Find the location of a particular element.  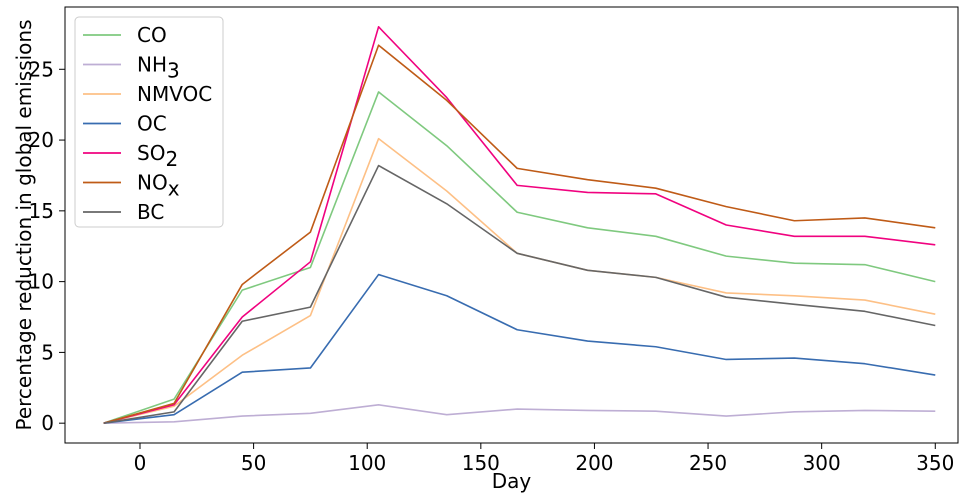

x-axis: 0 50 100 150 200 250 300 350 is located at coordinates (544, 459).